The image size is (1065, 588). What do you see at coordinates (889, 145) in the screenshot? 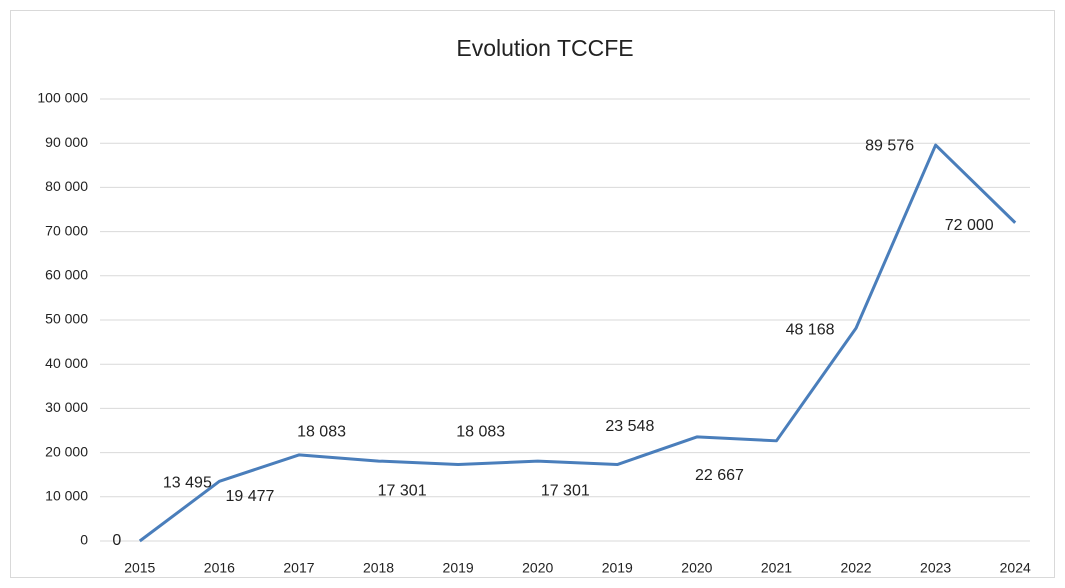
I see `data-label: 89 576` at bounding box center [889, 145].